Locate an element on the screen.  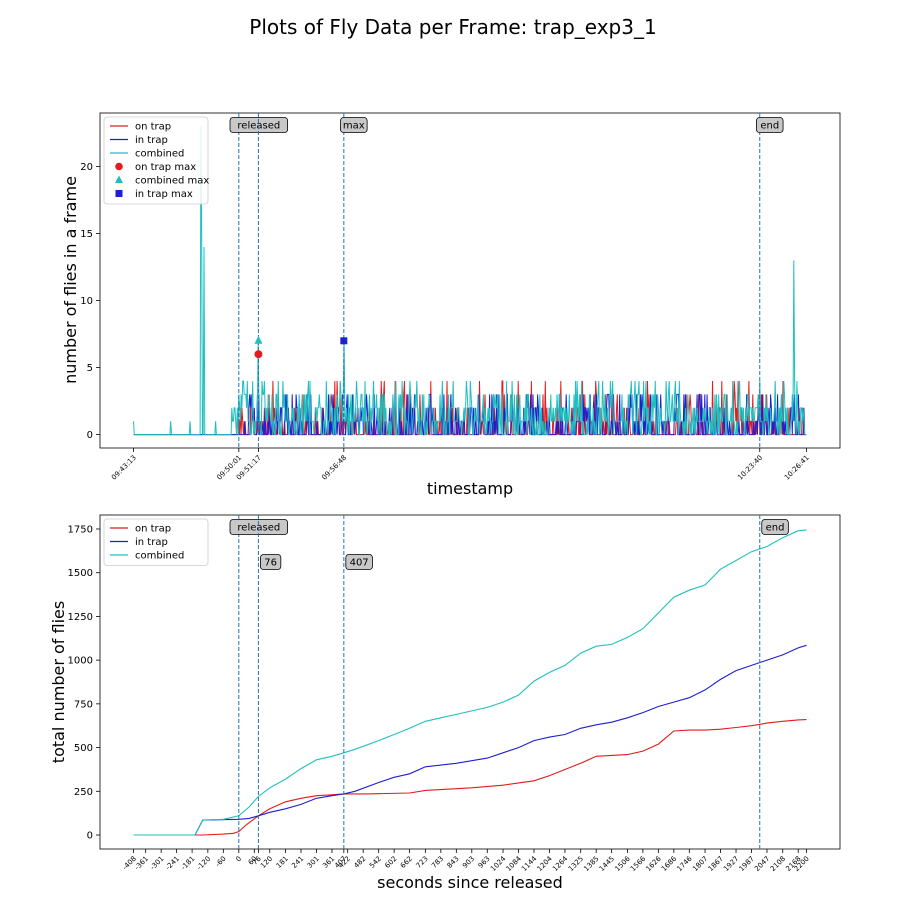
x-tick-label: -181 is located at coordinates (188, 863).